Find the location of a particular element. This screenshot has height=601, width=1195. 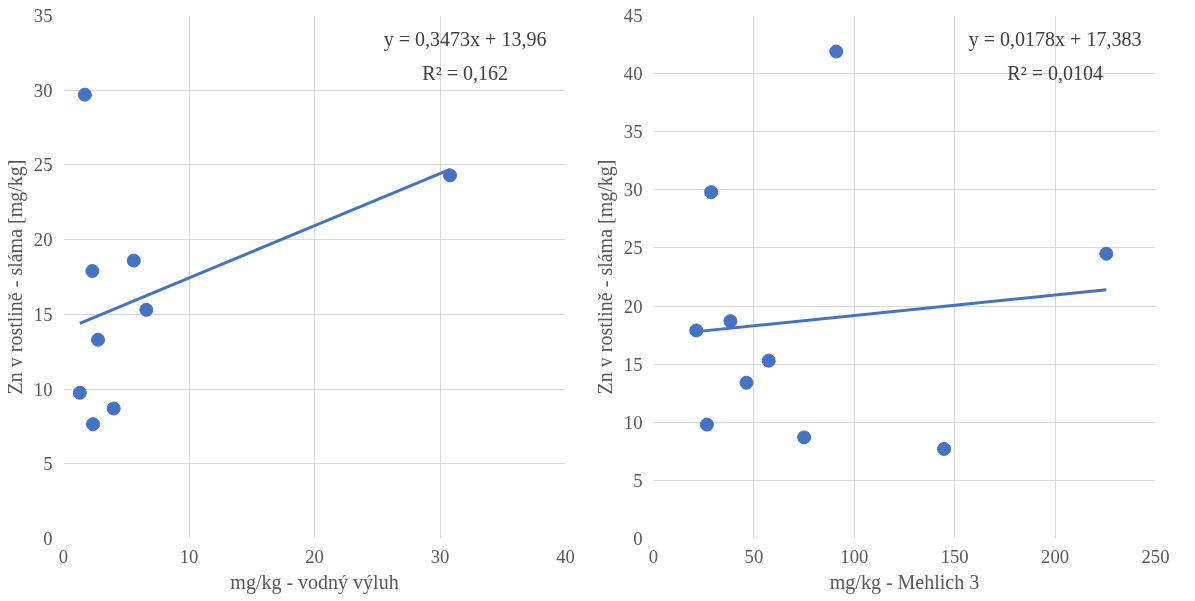

x-axis-title: mg/kg - vodný výluh is located at coordinates (314, 582).